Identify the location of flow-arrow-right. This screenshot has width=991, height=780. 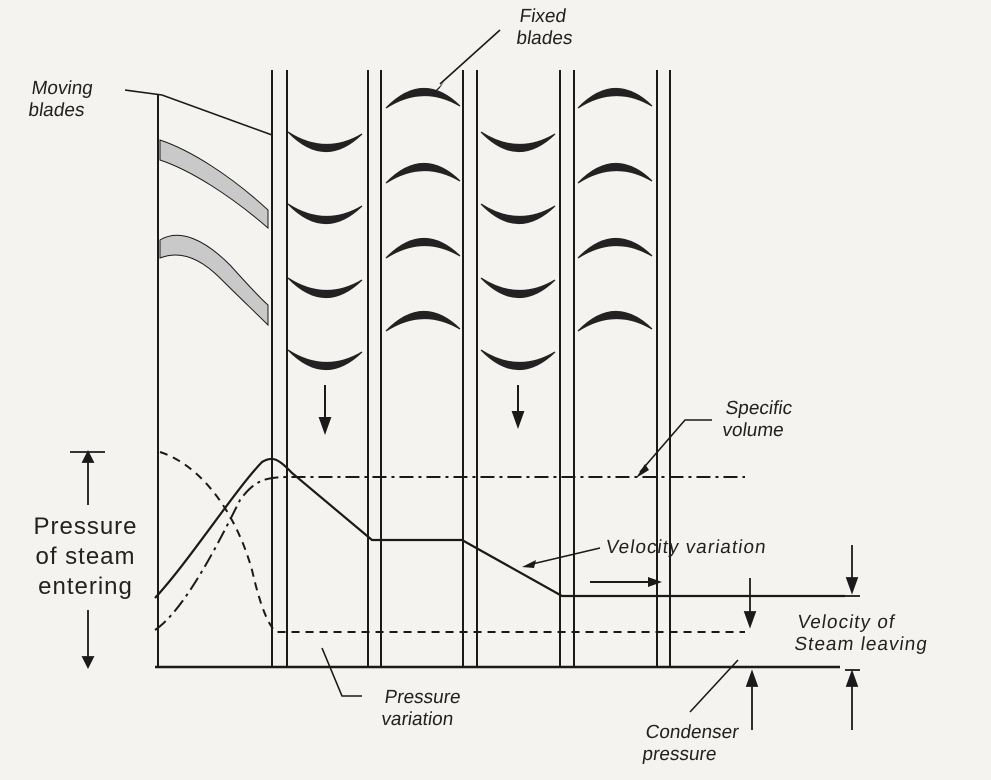
(518, 407).